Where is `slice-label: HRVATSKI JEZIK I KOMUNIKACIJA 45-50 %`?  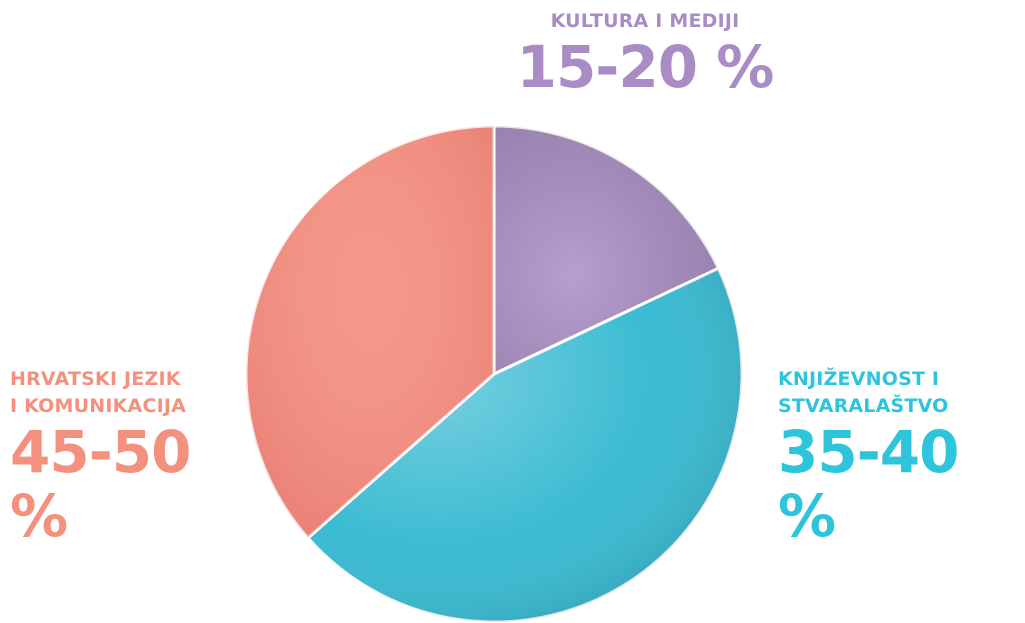
slice-label: HRVATSKI JEZIK I KOMUNIKACIJA 45-50 % is located at coordinates (135, 457).